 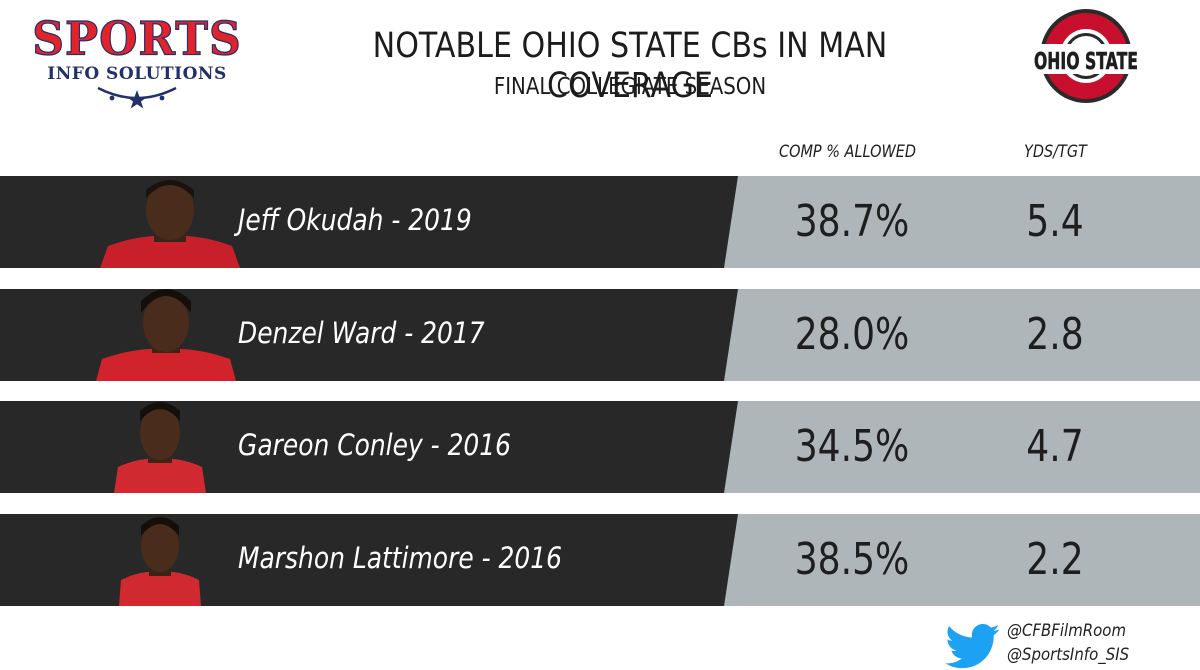 What do you see at coordinates (630, 66) in the screenshot?
I see `chart-title: NOTABLE OHIO STATE CBs IN MAN COVERAGE` at bounding box center [630, 66].